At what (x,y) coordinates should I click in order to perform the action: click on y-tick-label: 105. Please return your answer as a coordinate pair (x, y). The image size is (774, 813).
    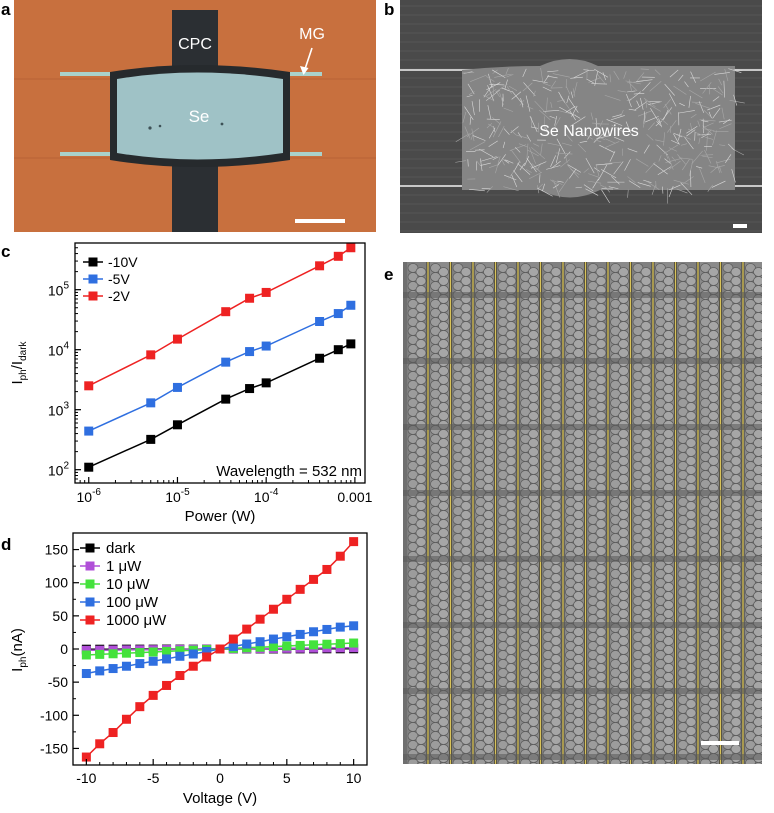
    Looking at the image, I should click on (59, 290).